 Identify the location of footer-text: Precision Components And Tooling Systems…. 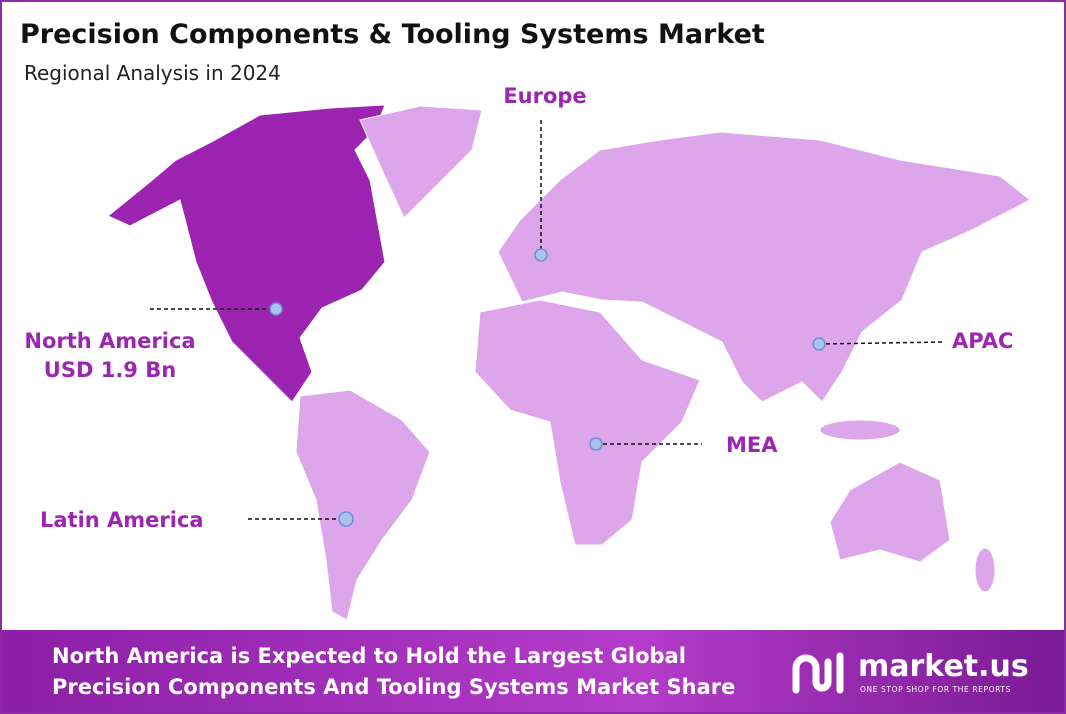
(393, 687).